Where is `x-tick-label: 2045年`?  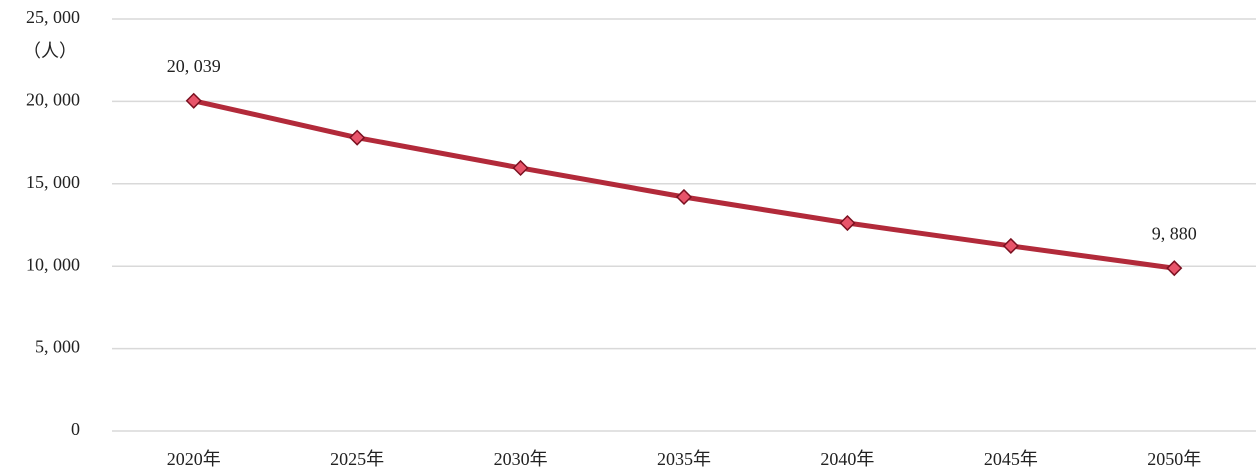 x-tick-label: 2045年 is located at coordinates (1011, 459).